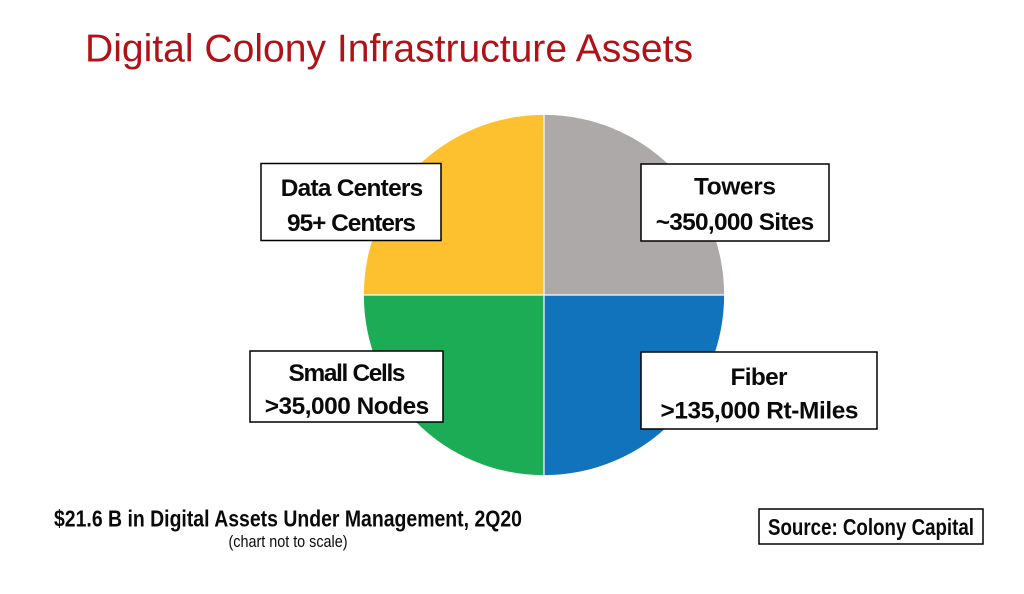  What do you see at coordinates (347, 373) in the screenshot?
I see `svg-text: Small Cells` at bounding box center [347, 373].